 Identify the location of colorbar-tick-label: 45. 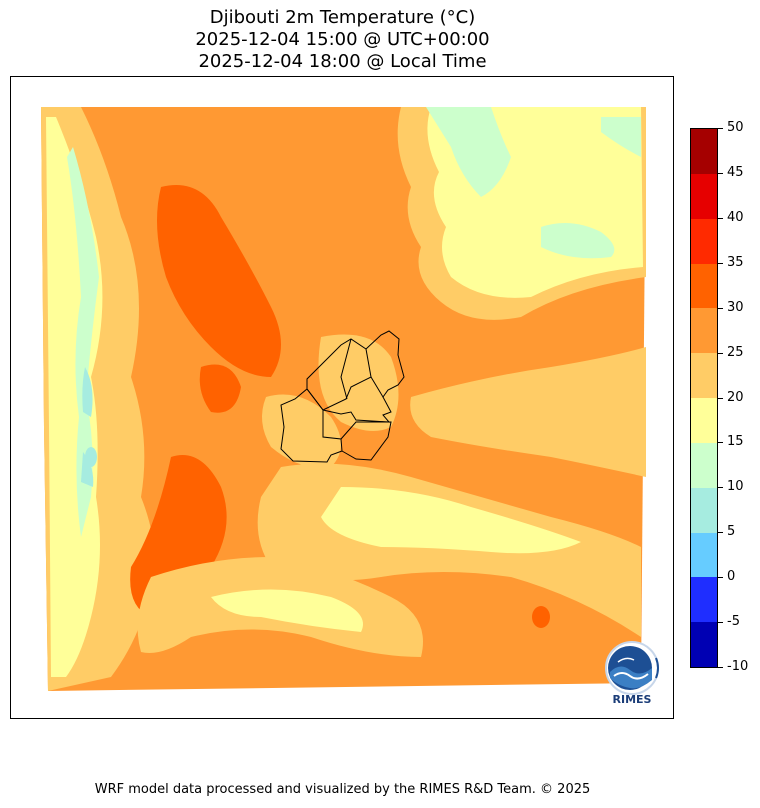
(735, 172).